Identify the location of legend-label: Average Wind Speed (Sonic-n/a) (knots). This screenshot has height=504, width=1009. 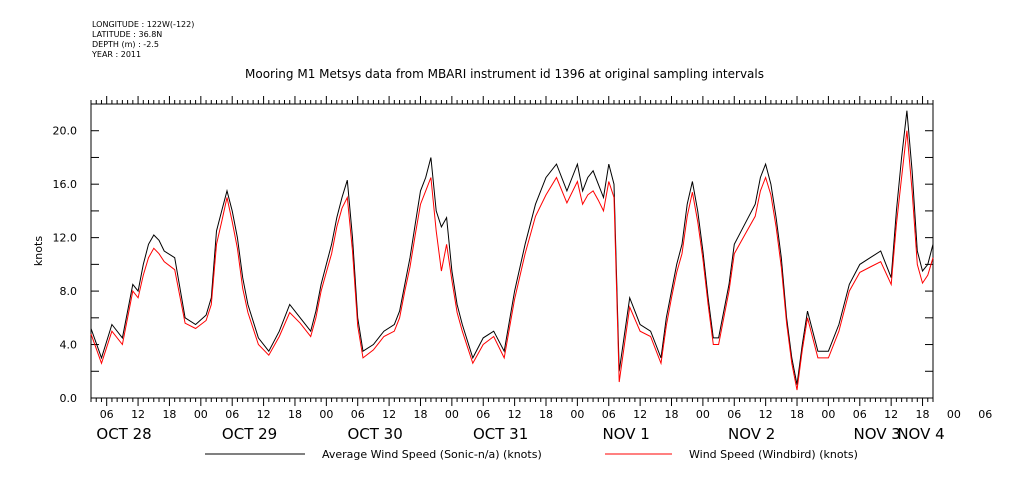
(432, 454).